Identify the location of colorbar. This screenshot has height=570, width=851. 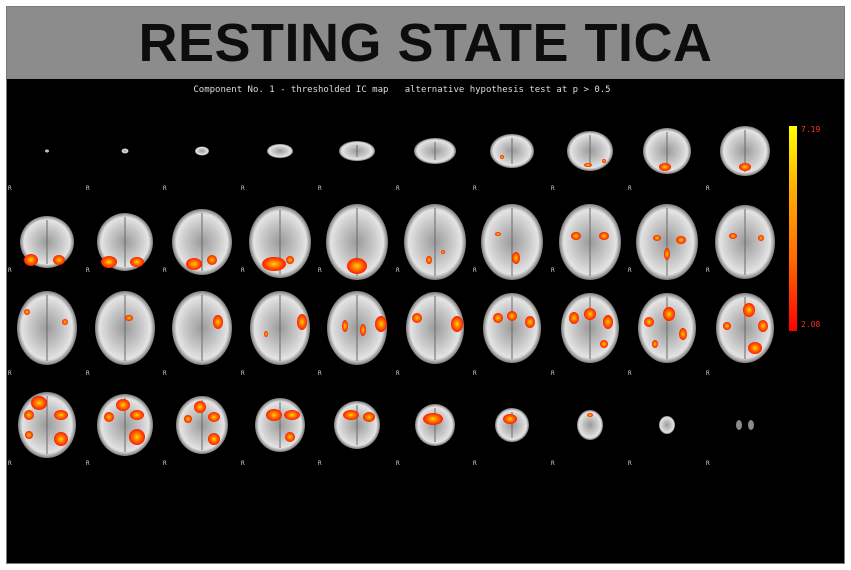
(793, 228).